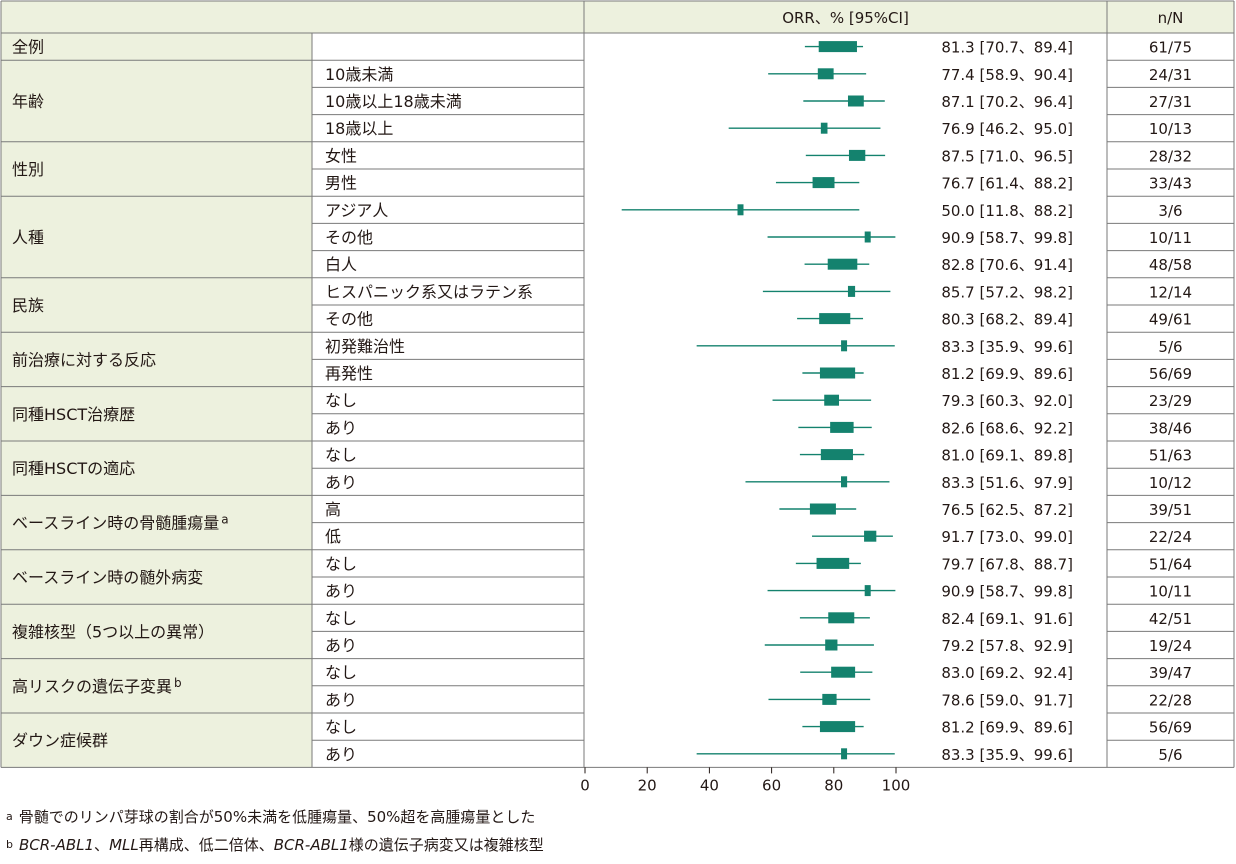 This screenshot has height=864, width=1236. Describe the element at coordinates (341, 727) in the screenshot. I see `subgroup-label-25: なし` at that location.